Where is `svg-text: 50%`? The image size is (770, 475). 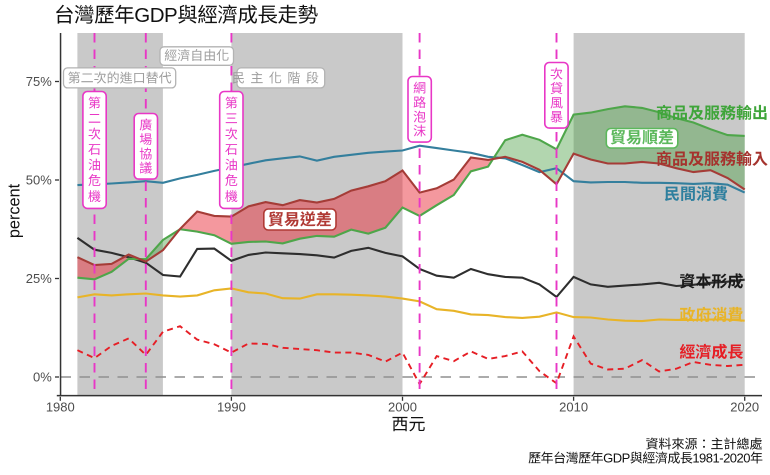 svg-text: 50% is located at coordinates (39, 180).